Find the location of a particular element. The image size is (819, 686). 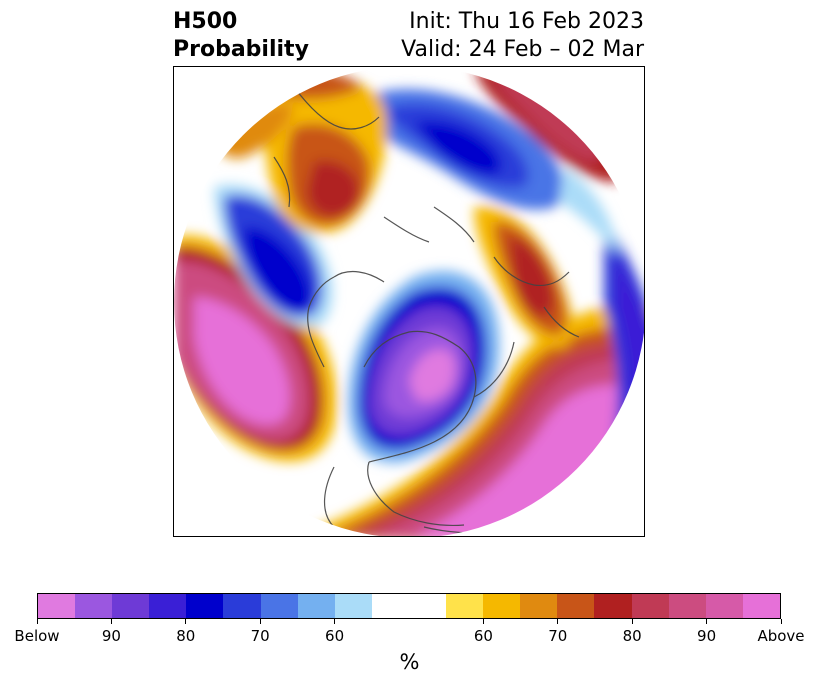

init-date: Init: Thu 16 Feb 2023 is located at coordinates (526, 21).